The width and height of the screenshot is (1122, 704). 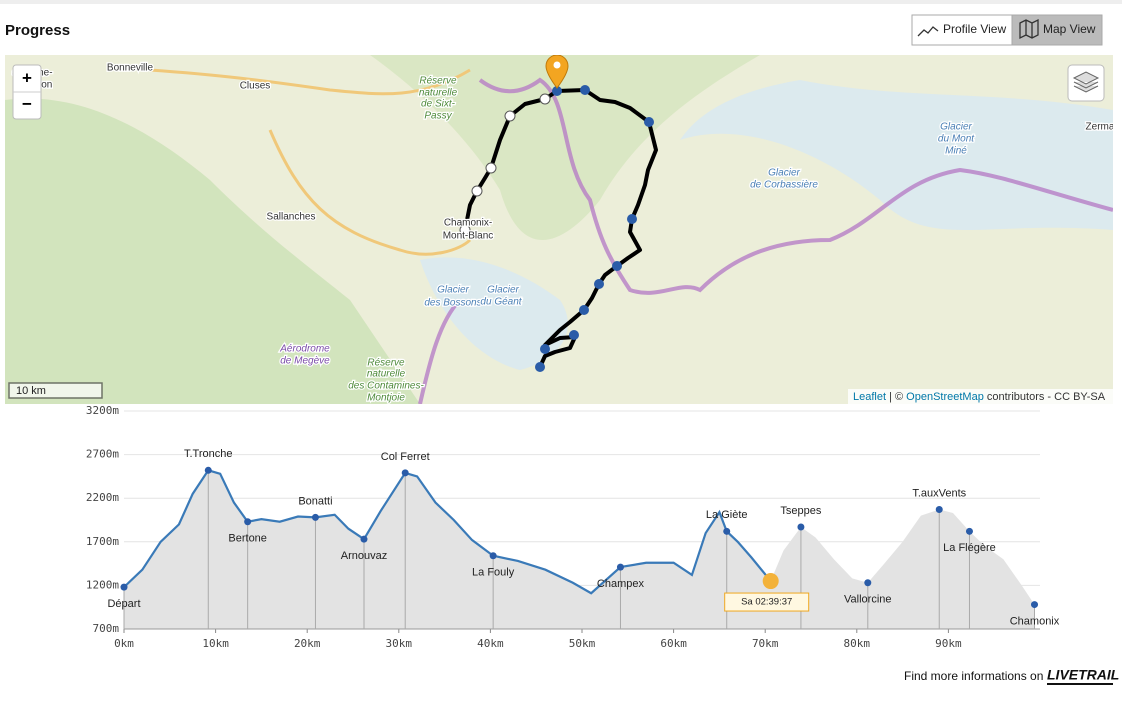 What do you see at coordinates (55, 390) in the screenshot?
I see `scale-bar` at bounding box center [55, 390].